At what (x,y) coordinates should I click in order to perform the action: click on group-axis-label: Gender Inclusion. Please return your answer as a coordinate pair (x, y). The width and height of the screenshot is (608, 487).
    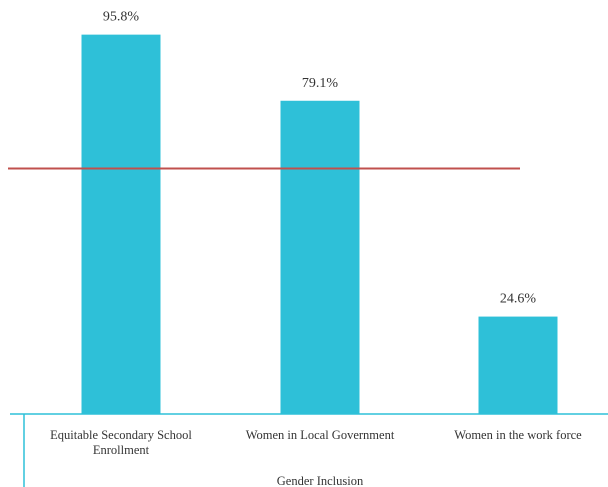
    Looking at the image, I should click on (320, 480).